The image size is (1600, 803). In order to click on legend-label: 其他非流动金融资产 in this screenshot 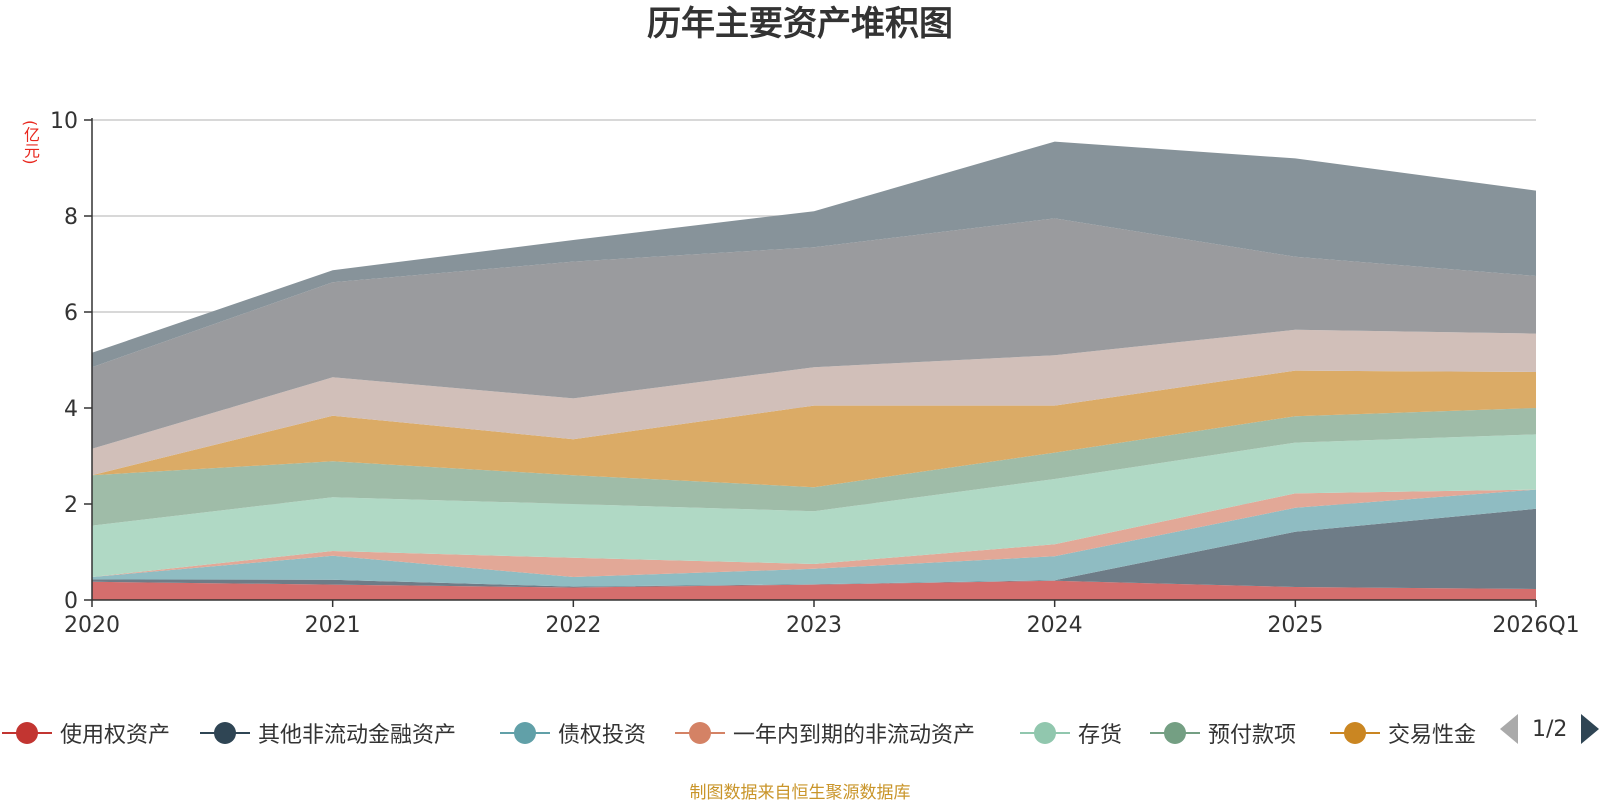, I will do `click(357, 735)`.